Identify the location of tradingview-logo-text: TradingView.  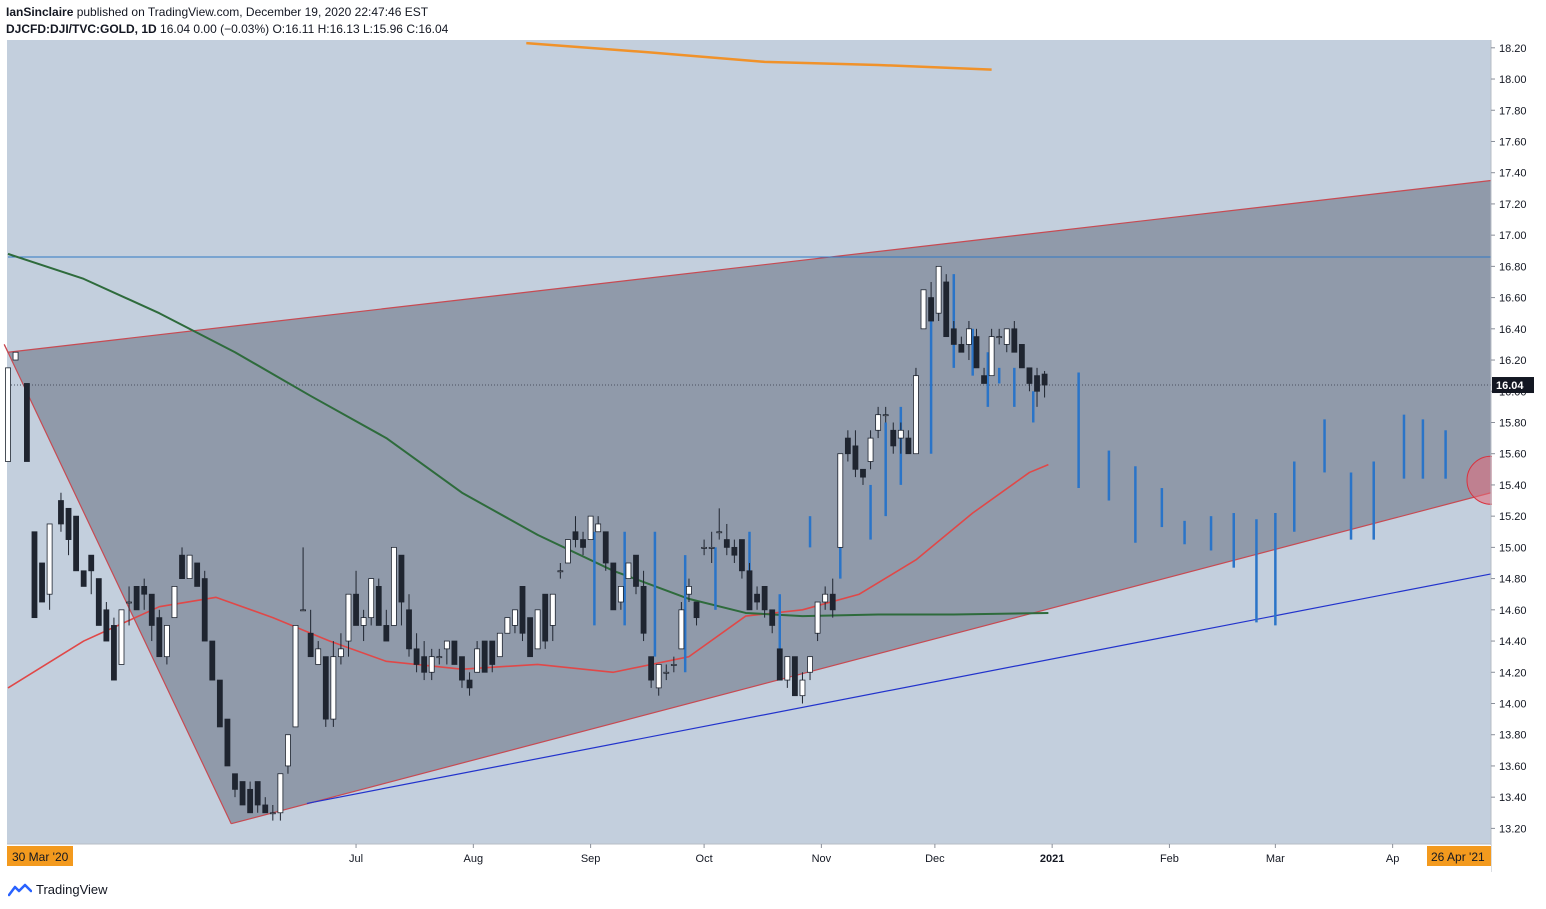
(72, 889).